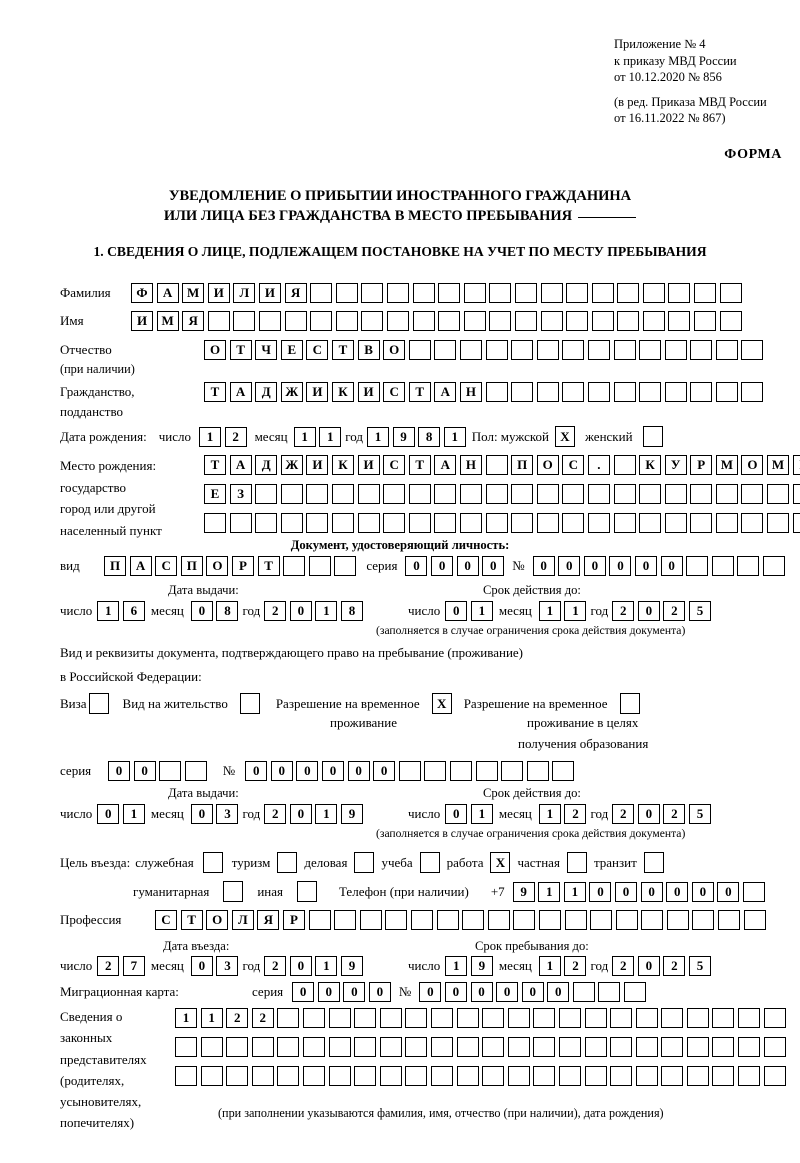 The height and width of the screenshot is (1163, 800). What do you see at coordinates (352, 814) in the screenshot?
I see `char-cell: 9` at bounding box center [352, 814].